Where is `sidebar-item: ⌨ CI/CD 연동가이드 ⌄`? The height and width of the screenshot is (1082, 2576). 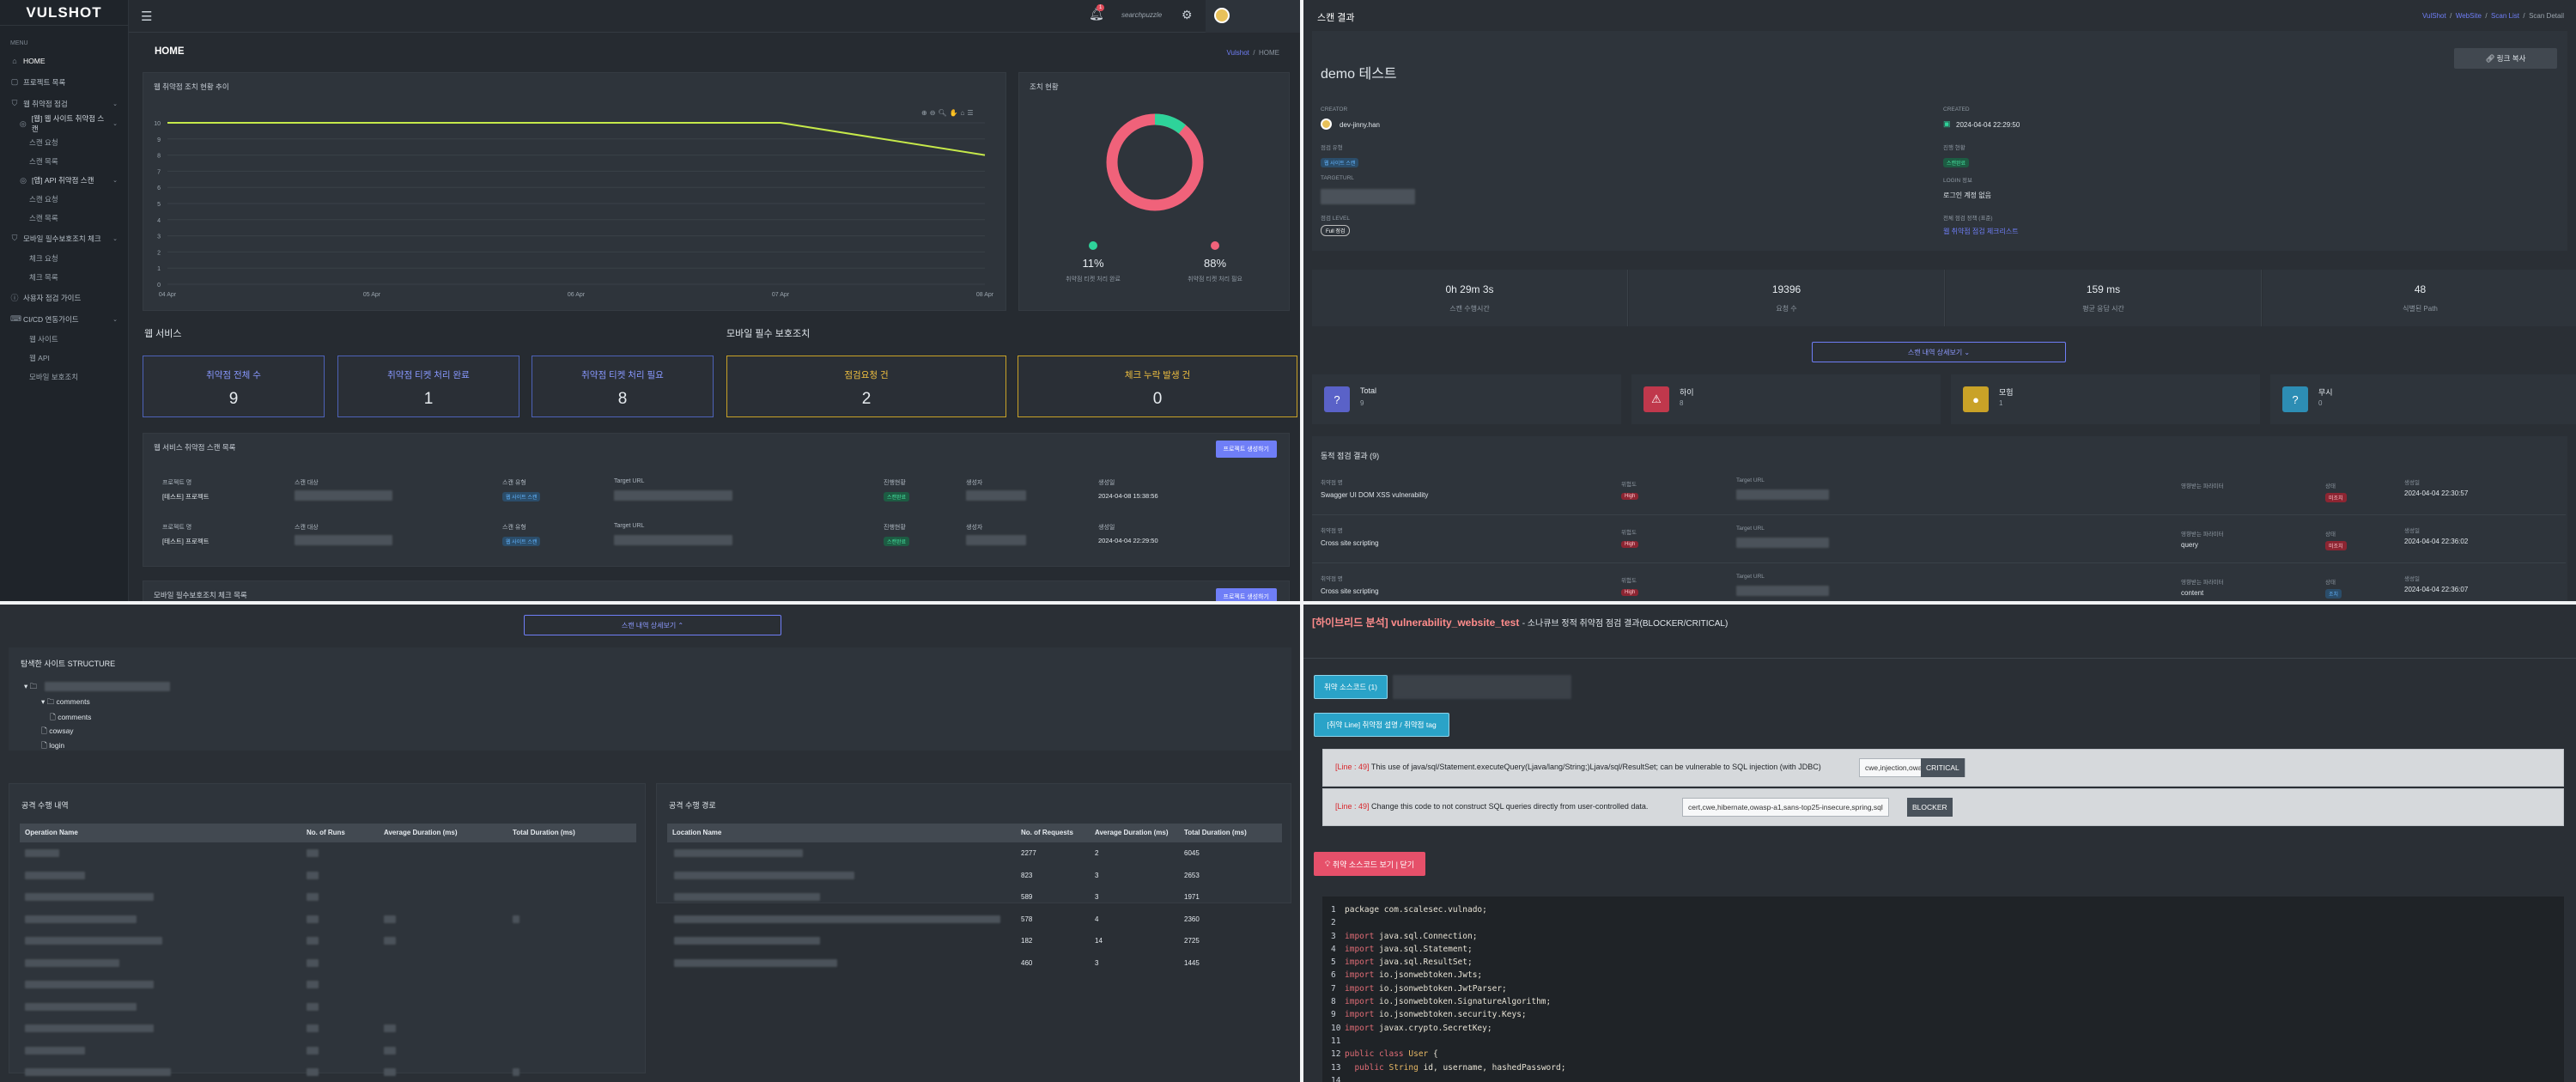
sidebar-item: ⌨ CI/CD 연동가이드 ⌄ is located at coordinates (64, 319).